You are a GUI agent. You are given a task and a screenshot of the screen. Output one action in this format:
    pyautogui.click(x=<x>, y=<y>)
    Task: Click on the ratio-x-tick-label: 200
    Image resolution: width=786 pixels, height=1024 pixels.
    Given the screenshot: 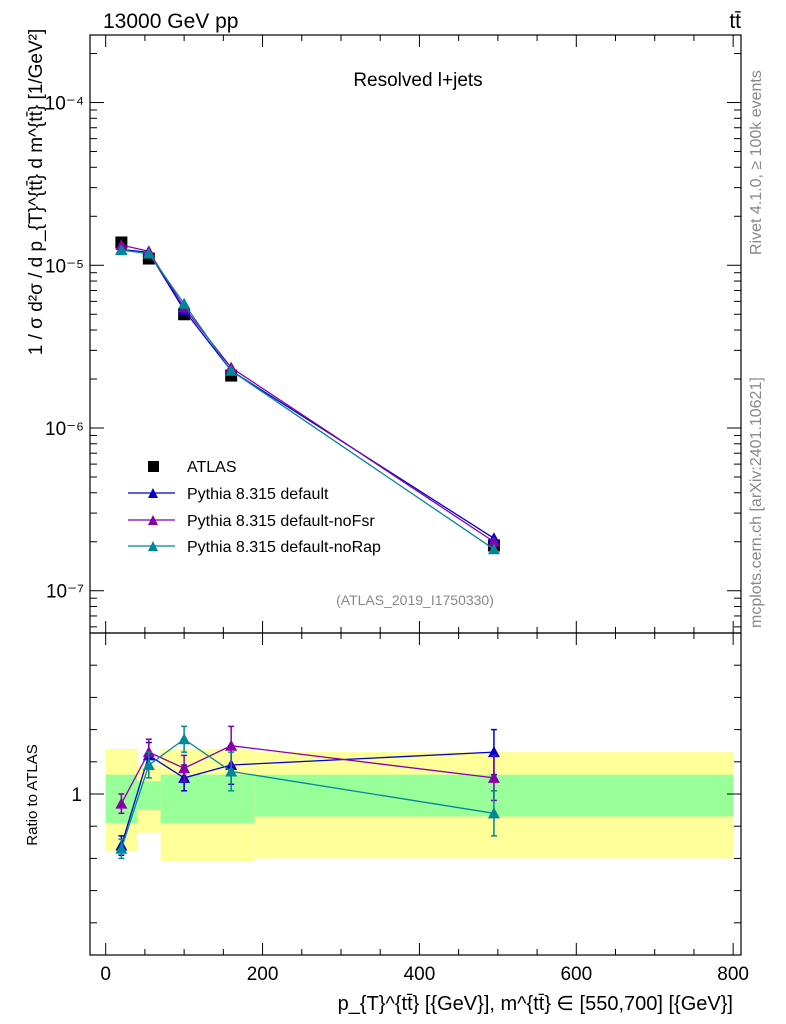 What is the action you would take?
    pyautogui.click(x=263, y=974)
    